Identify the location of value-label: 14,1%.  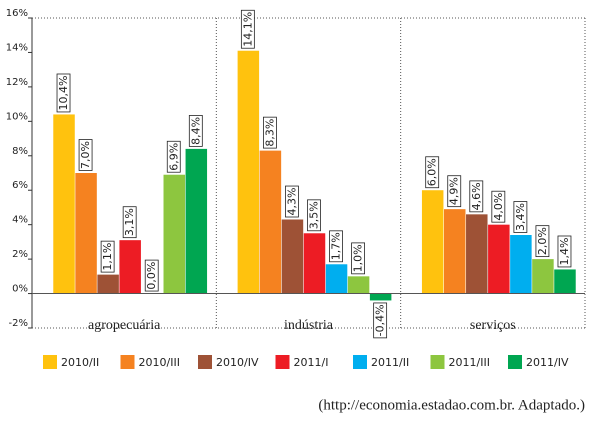
(247, 29).